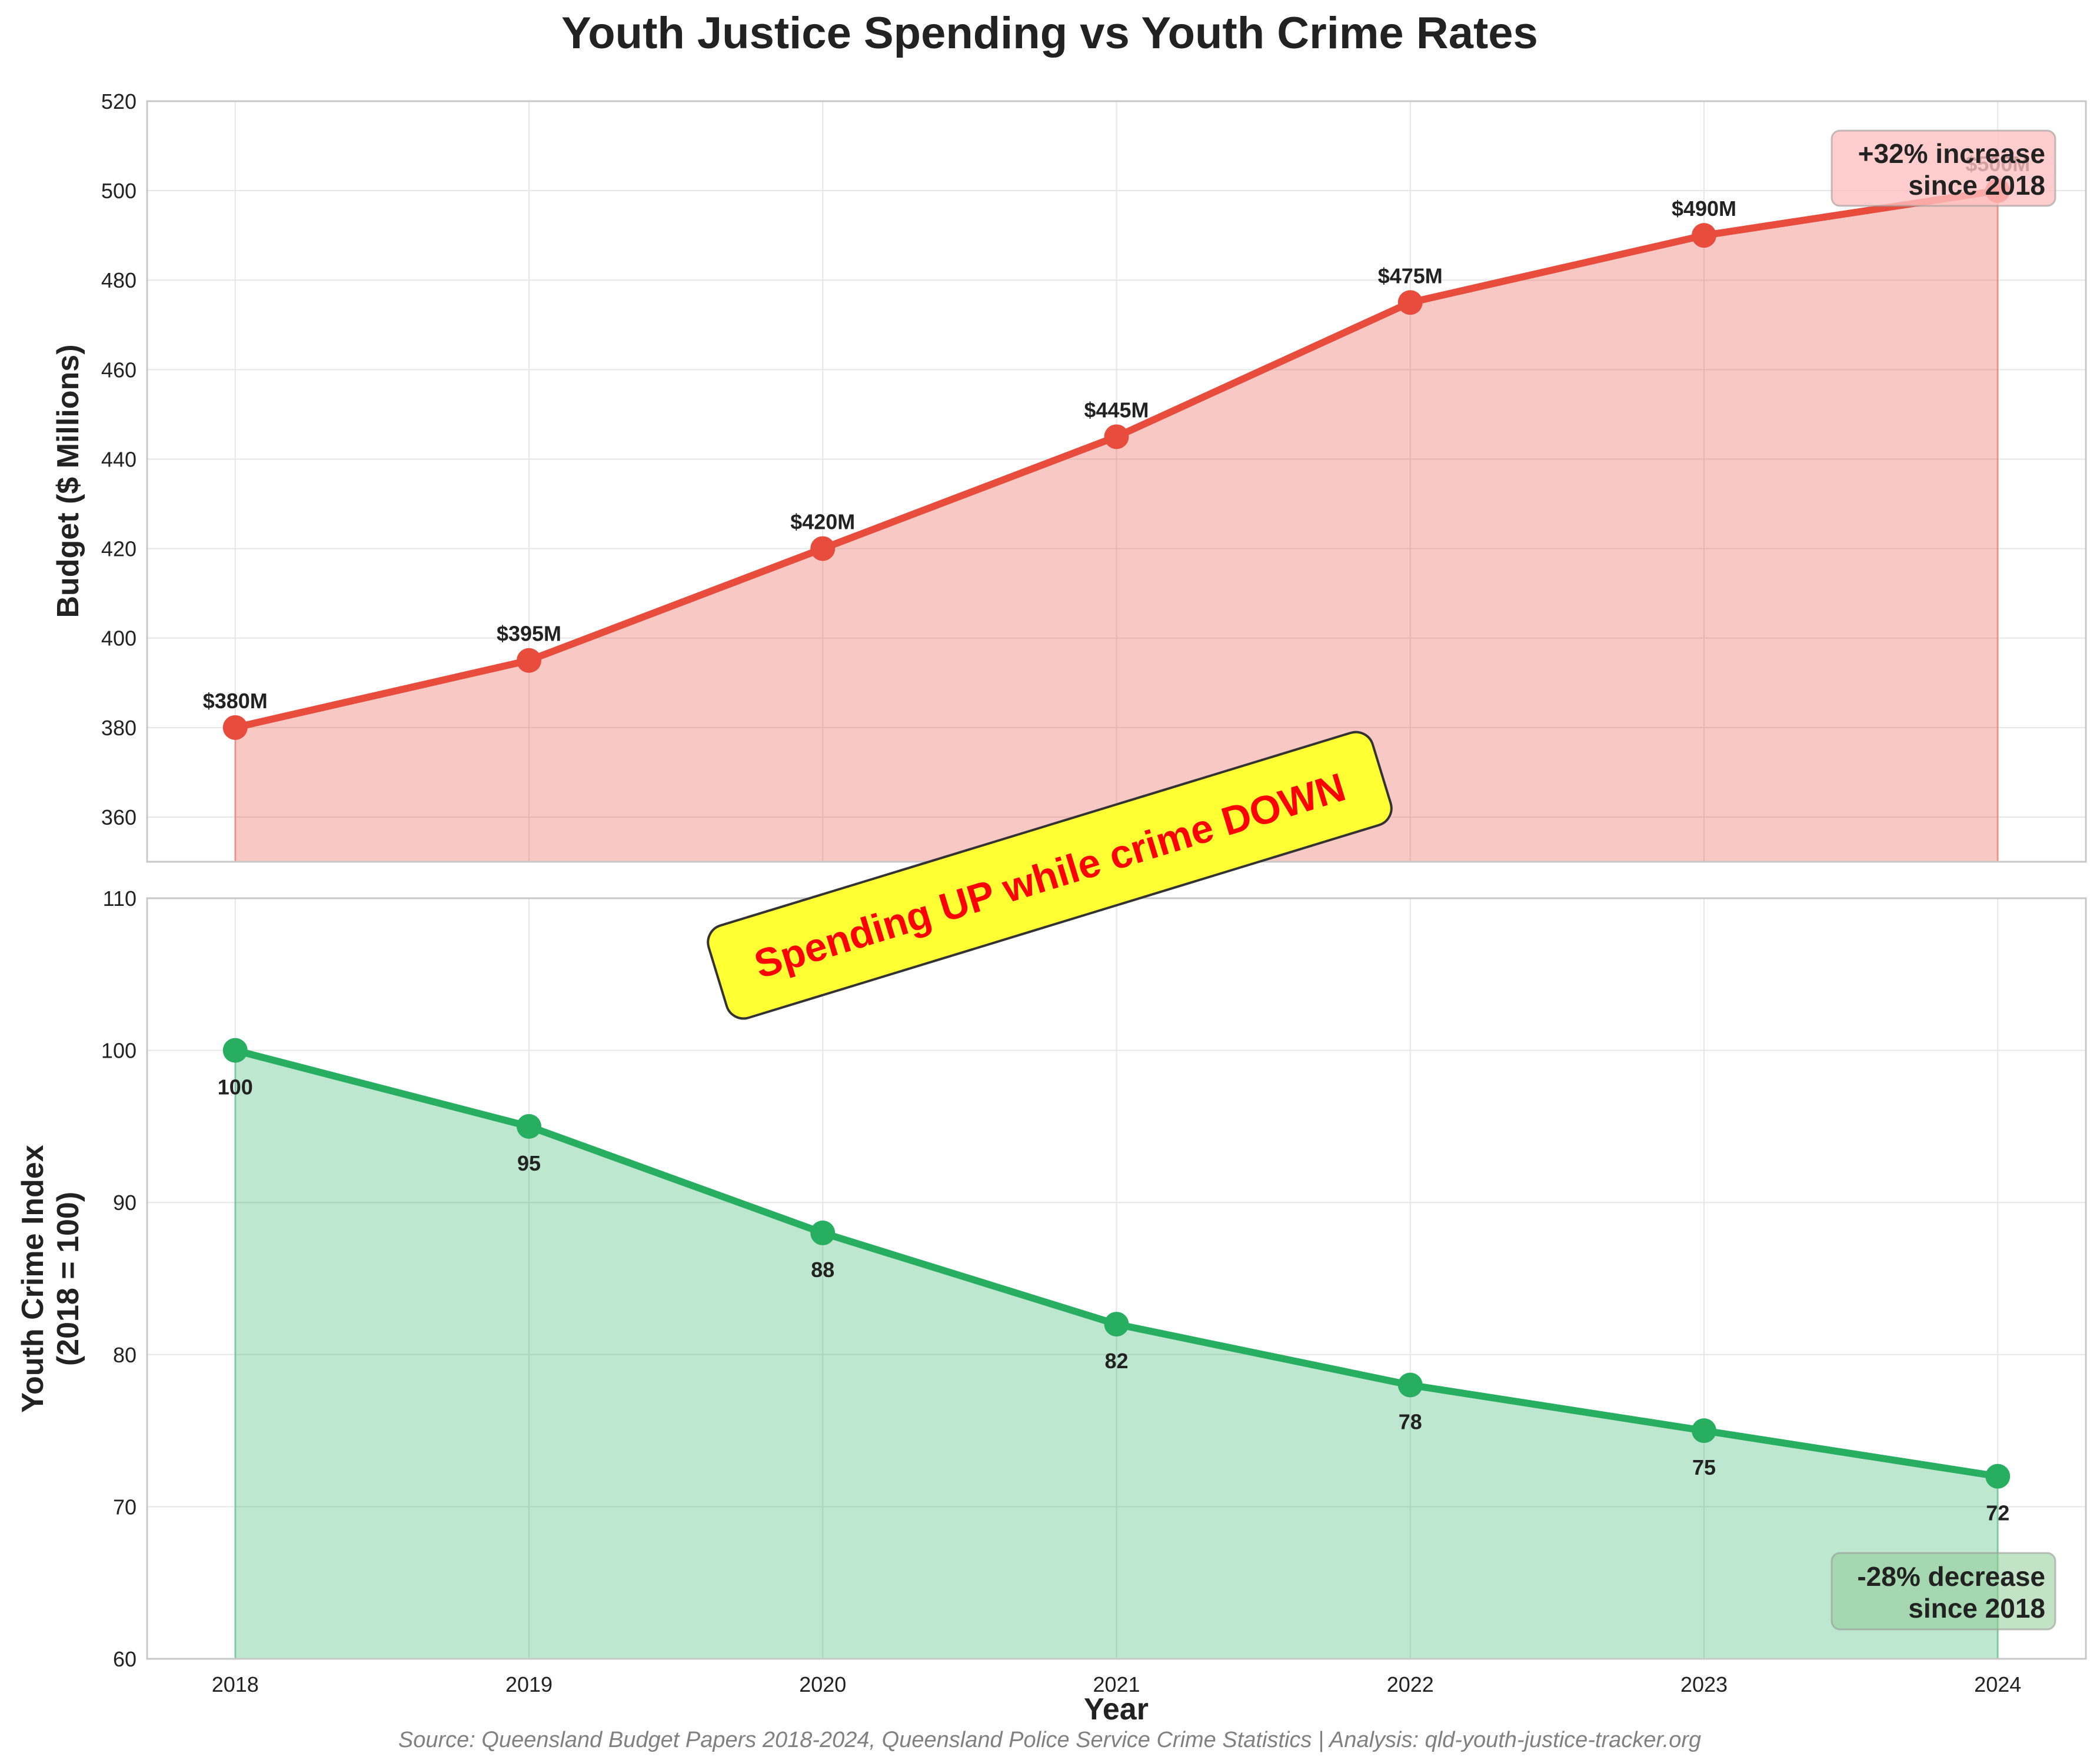 The image size is (2100, 1760). Describe the element at coordinates (1997, 1684) in the screenshot. I see `x-tick-label: 2024` at that location.